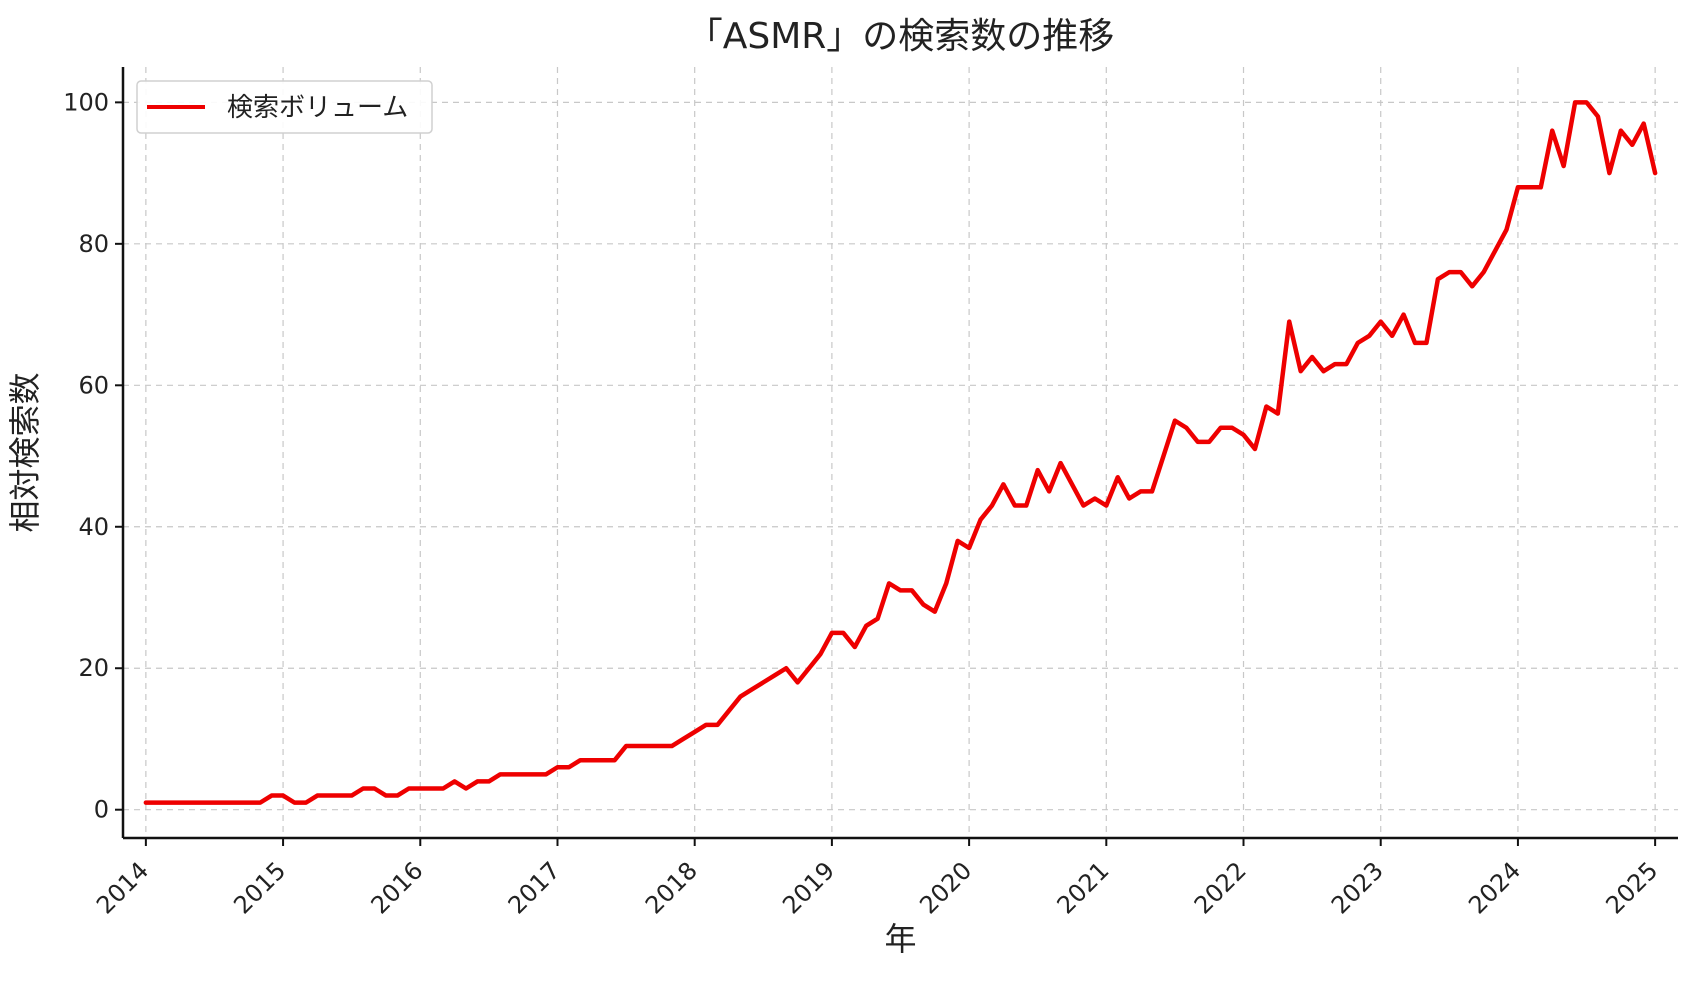  I want to click on x-tick-label: 2015, so click(259, 887).